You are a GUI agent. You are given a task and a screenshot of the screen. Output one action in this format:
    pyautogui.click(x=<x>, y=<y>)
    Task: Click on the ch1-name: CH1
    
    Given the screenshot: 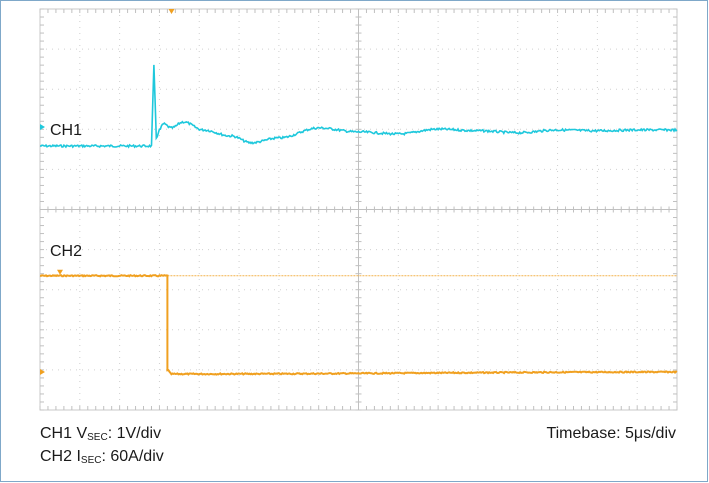 What is the action you would take?
    pyautogui.click(x=56, y=433)
    